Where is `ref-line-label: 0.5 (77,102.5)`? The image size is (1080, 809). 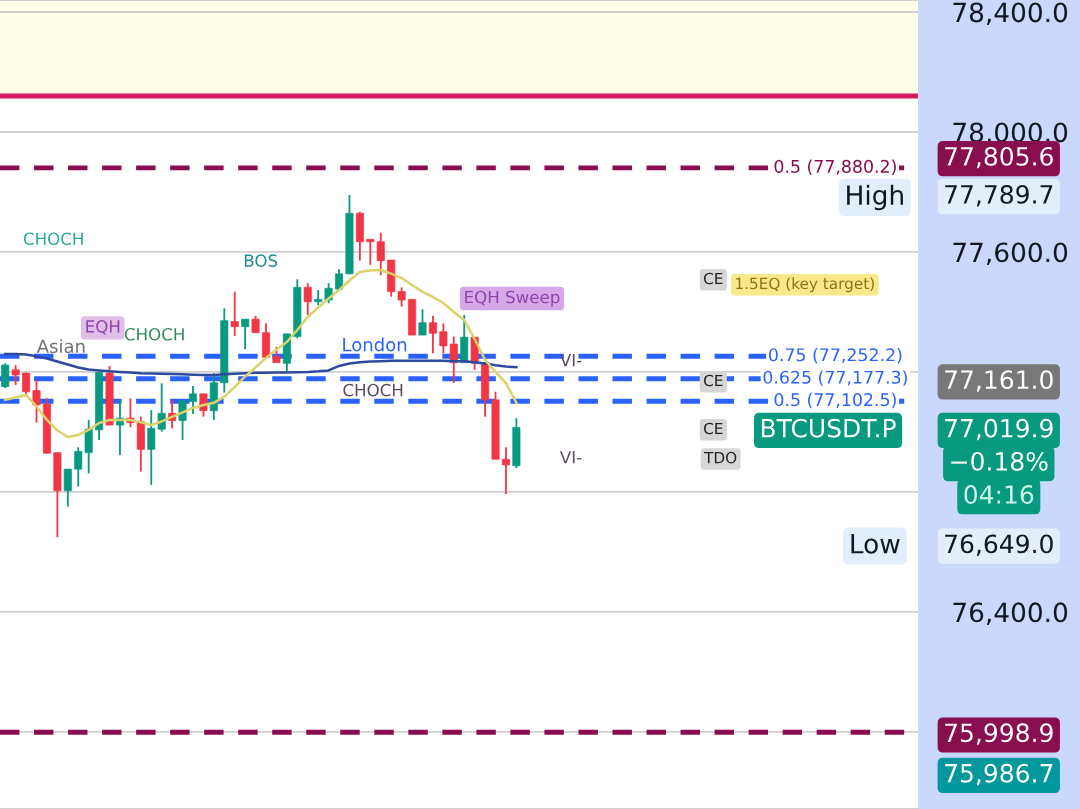 ref-line-label: 0.5 (77,102.5) is located at coordinates (835, 400).